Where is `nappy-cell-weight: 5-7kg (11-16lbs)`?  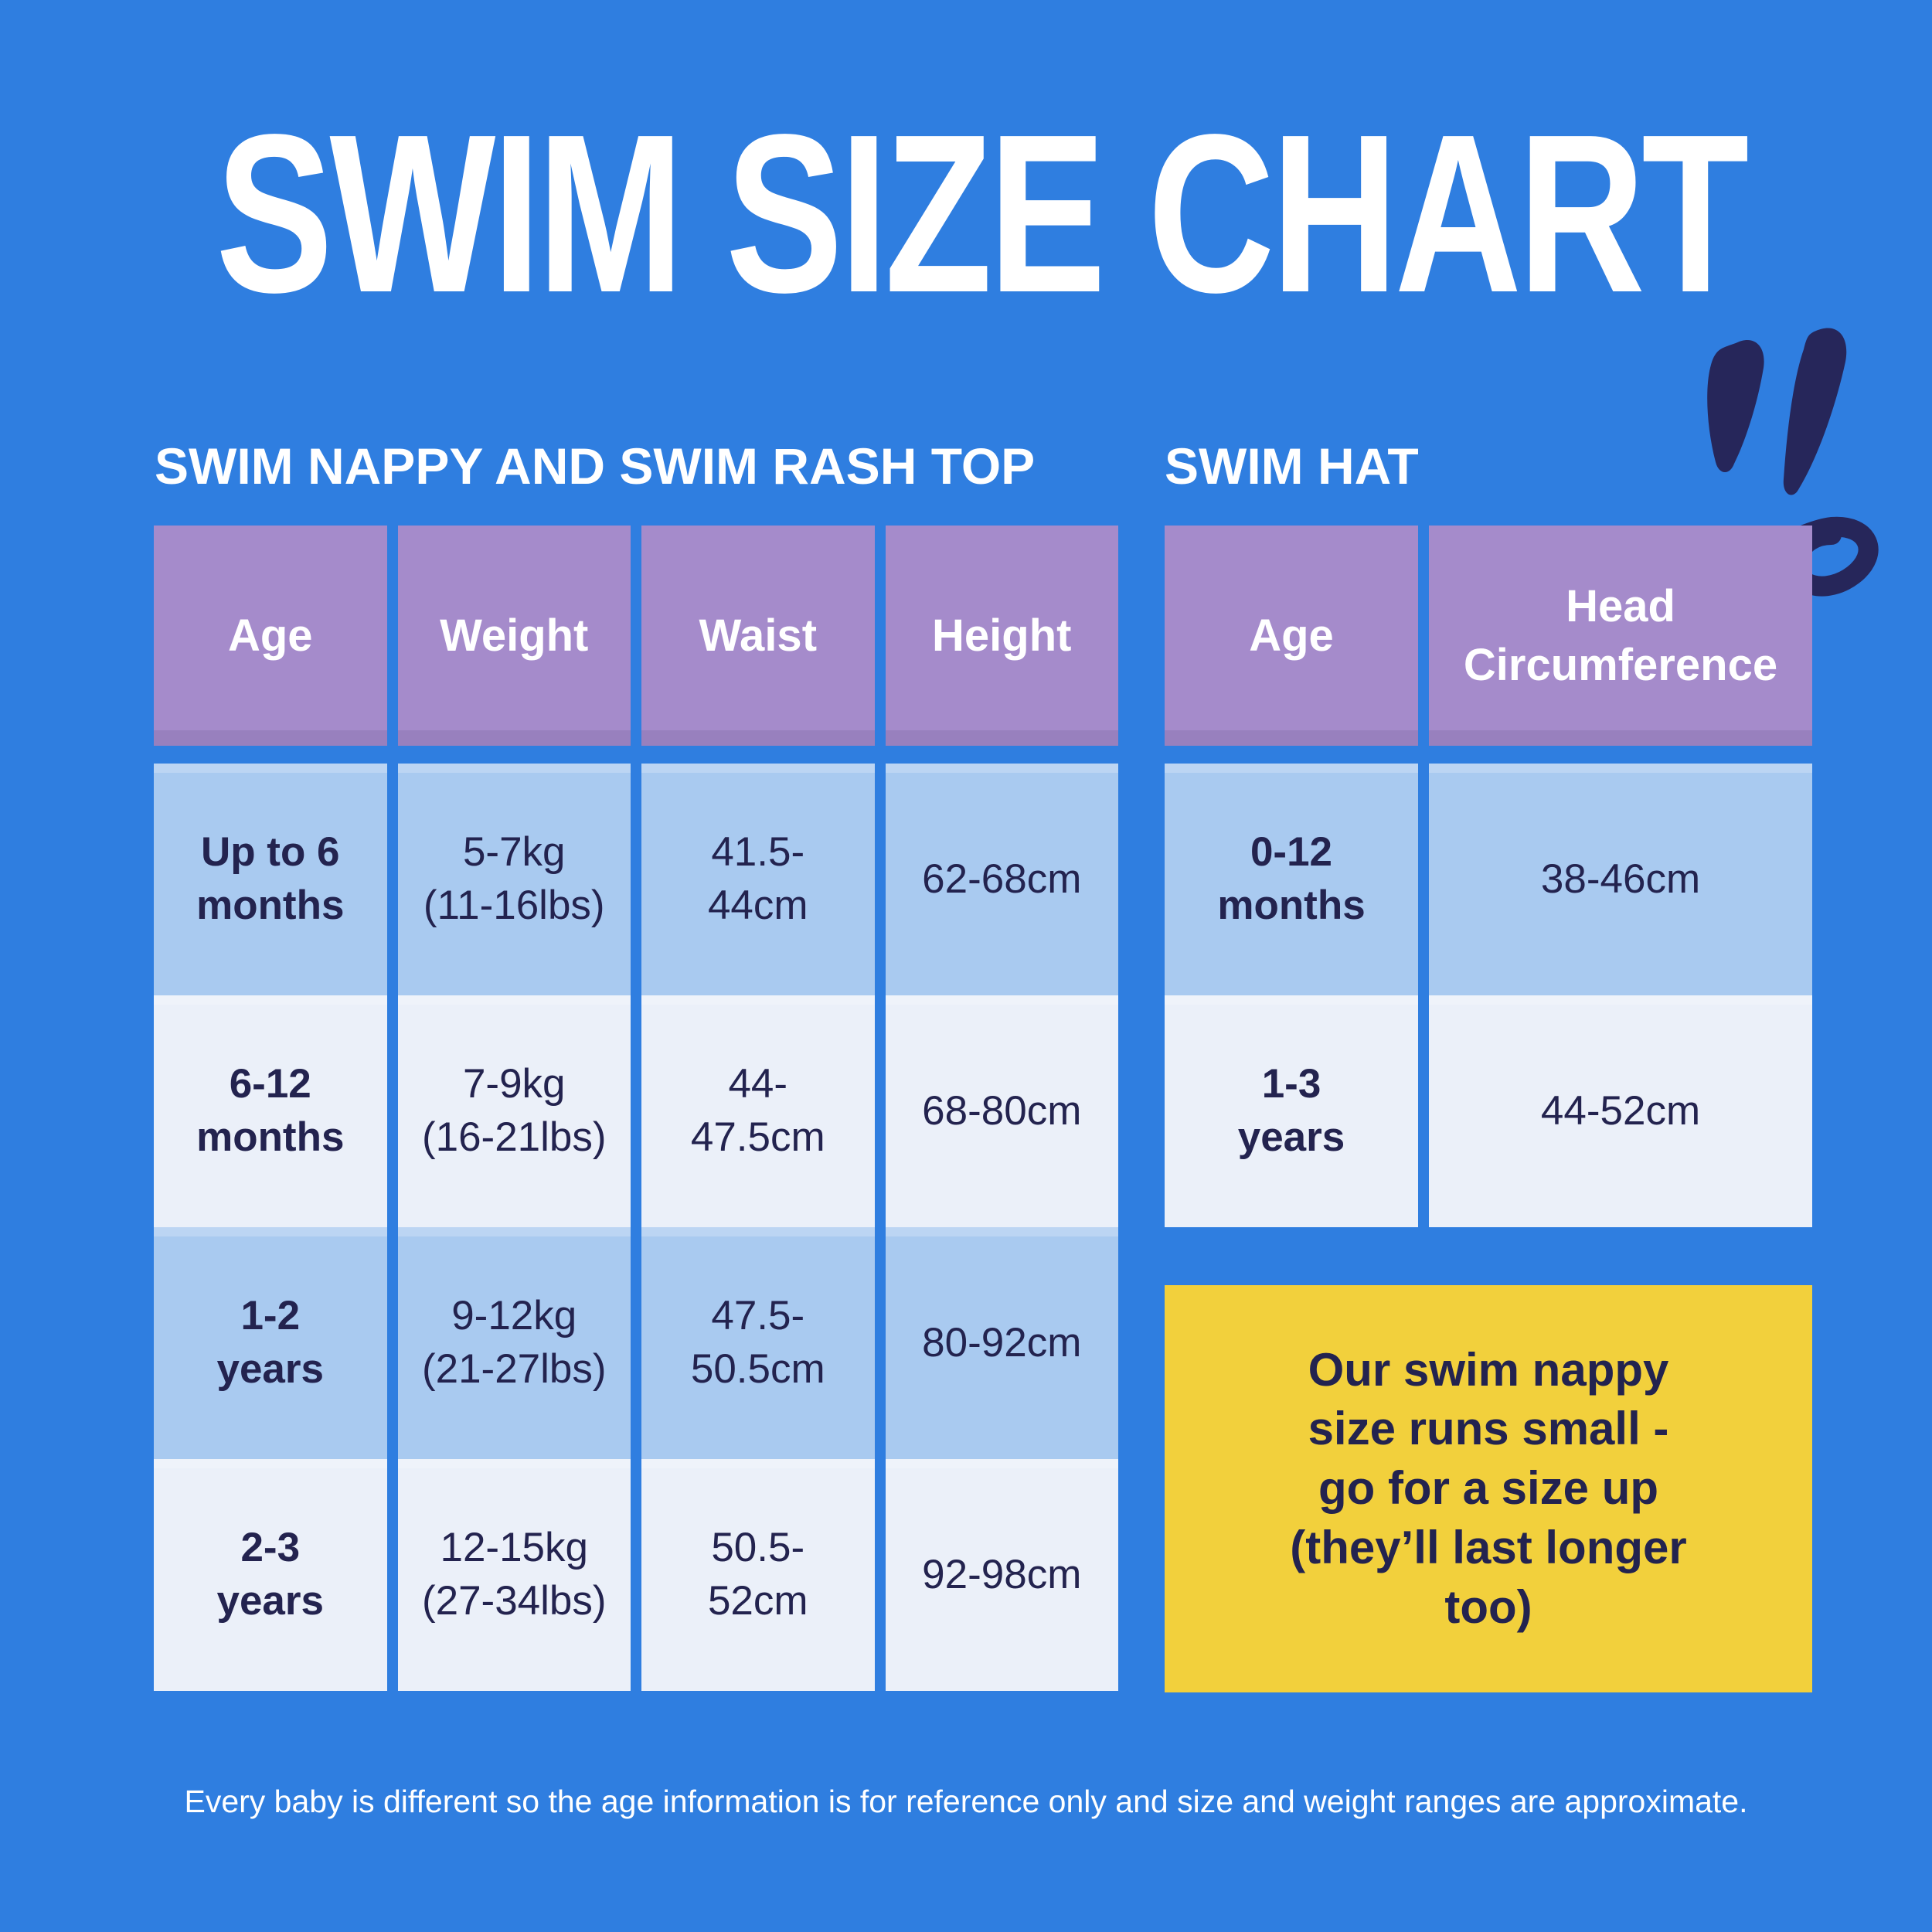 nappy-cell-weight: 5-7kg (11-16lbs) is located at coordinates (514, 879).